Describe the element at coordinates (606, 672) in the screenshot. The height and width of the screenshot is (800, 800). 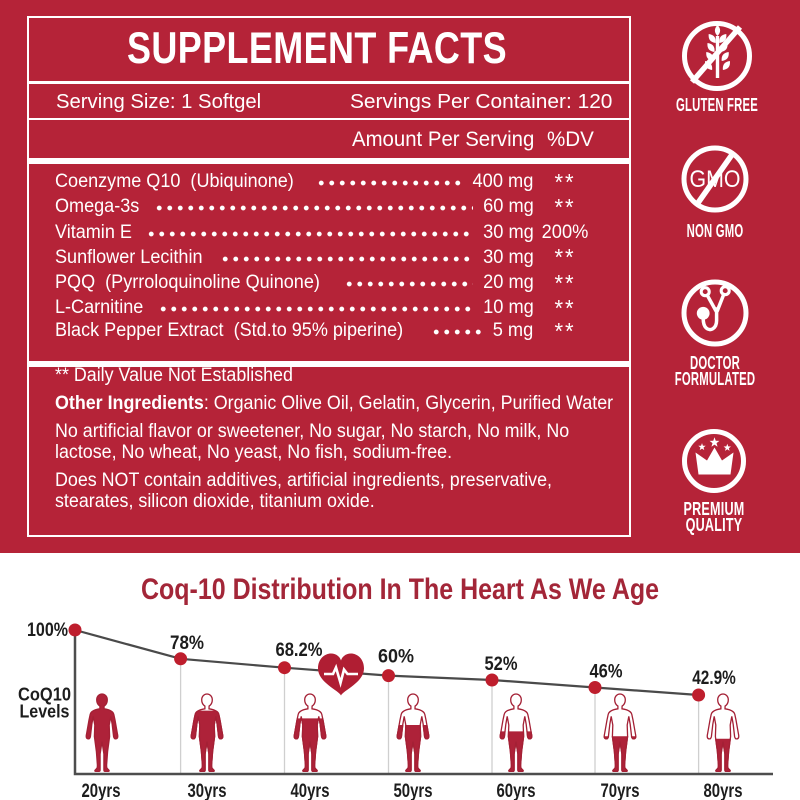
I see `svg-text: 46%` at that location.